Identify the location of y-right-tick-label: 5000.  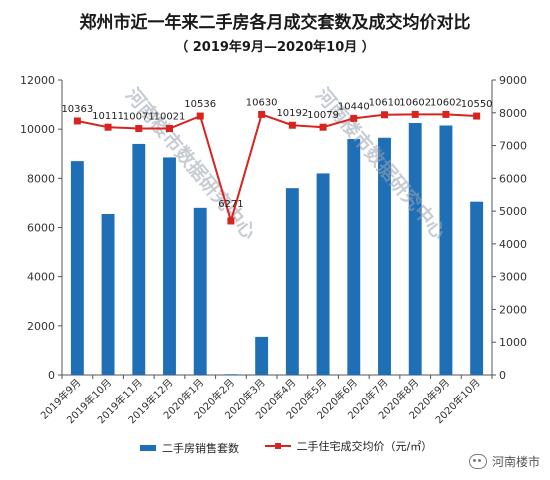
(513, 211).